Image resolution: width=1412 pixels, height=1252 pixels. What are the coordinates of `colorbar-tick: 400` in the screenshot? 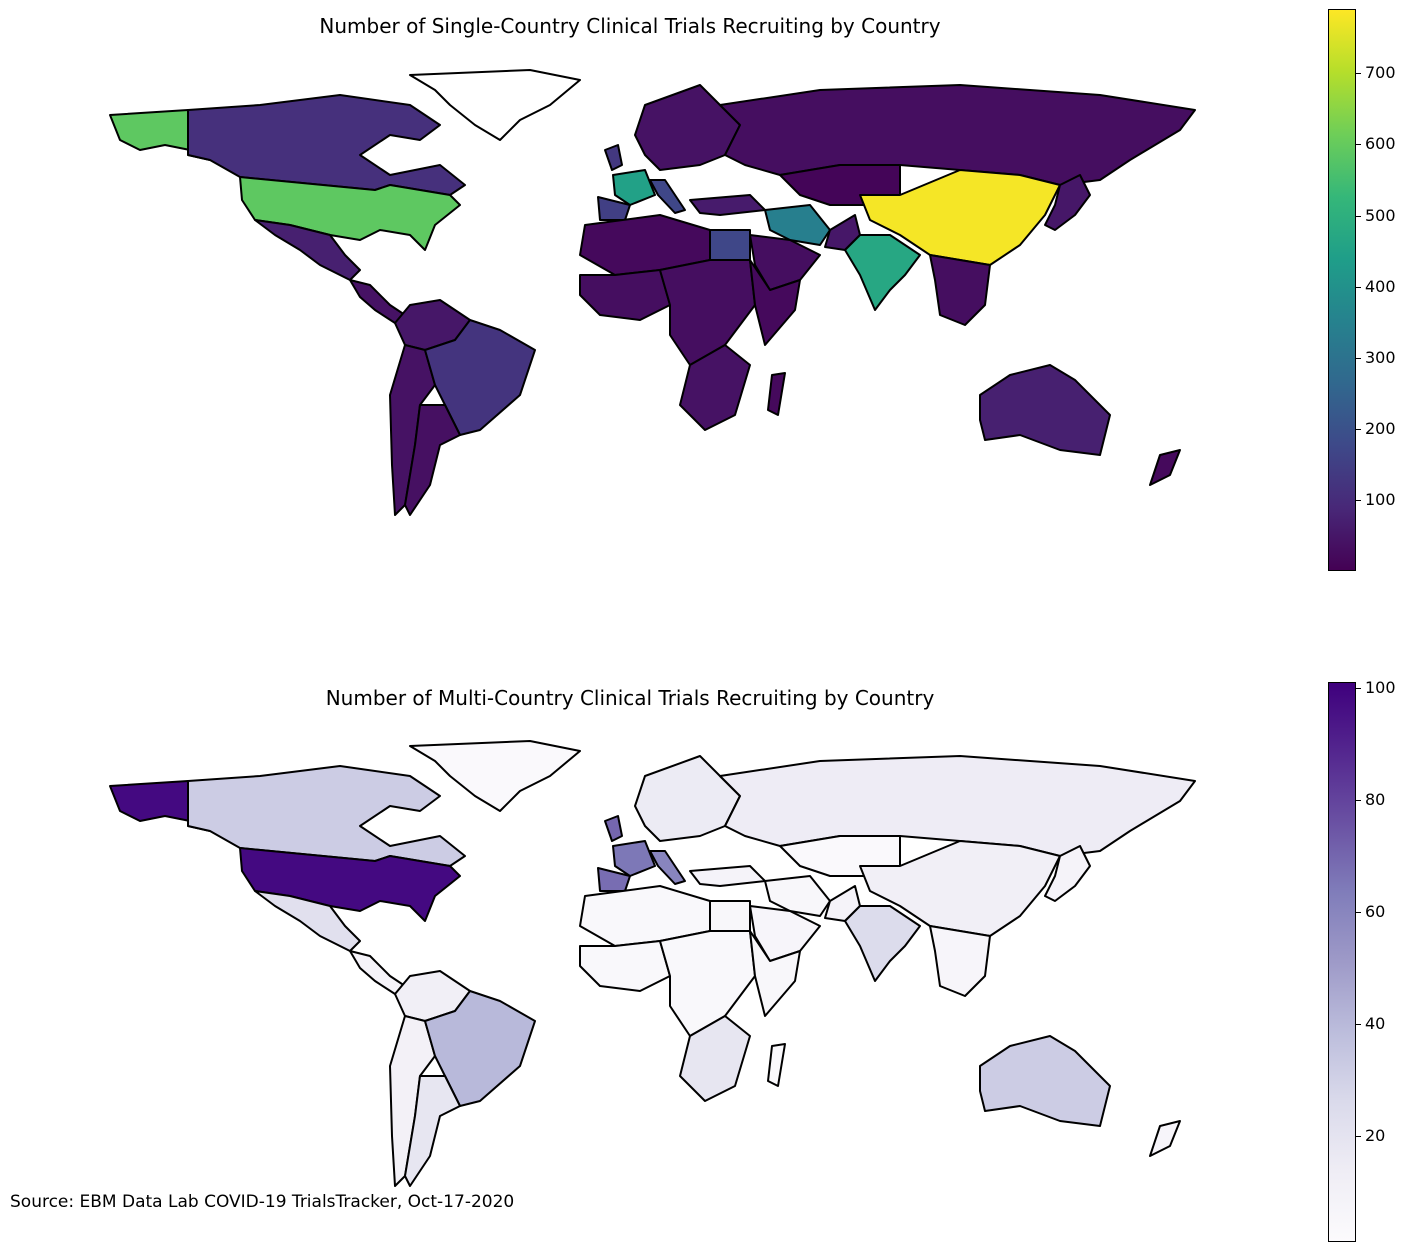 It's located at (1376, 286).